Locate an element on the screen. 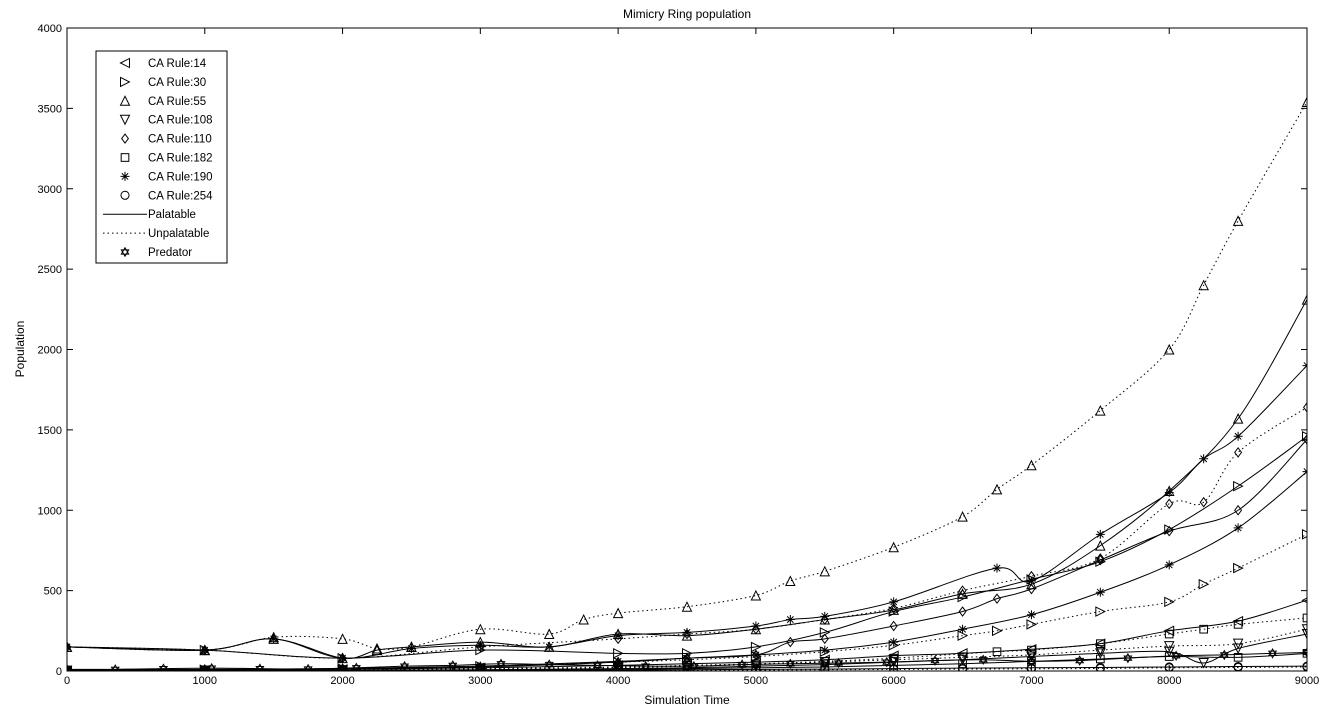 The width and height of the screenshot is (1331, 715). legend-label: CA Rule:190 is located at coordinates (180, 177).